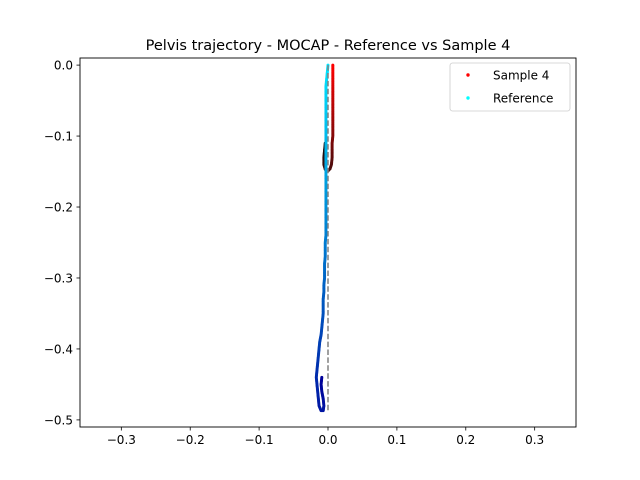 The width and height of the screenshot is (640, 480). What do you see at coordinates (327, 440) in the screenshot?
I see `x-tick-label: 0.0` at bounding box center [327, 440].